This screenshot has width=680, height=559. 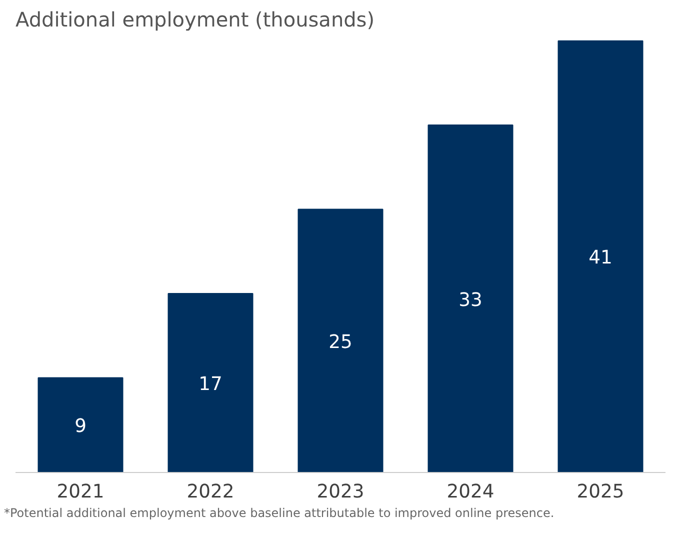 I want to click on data-label: 25, so click(x=340, y=342).